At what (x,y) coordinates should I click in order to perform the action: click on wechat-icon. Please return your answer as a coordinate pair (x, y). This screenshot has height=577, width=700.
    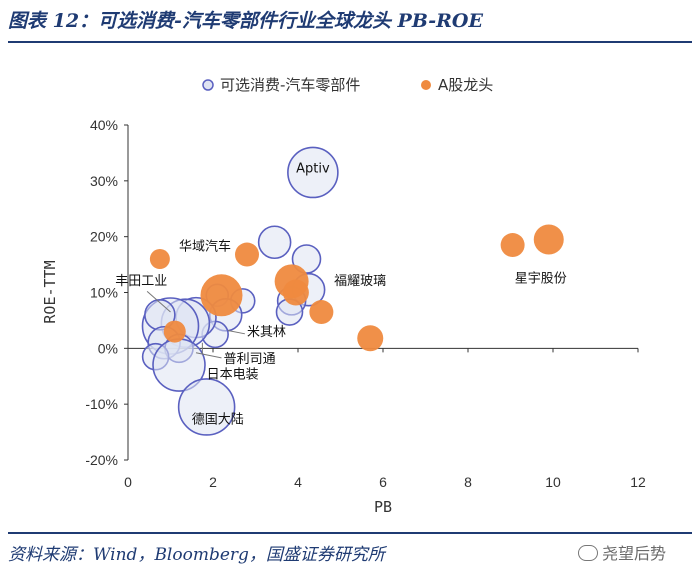
    Looking at the image, I should click on (588, 553).